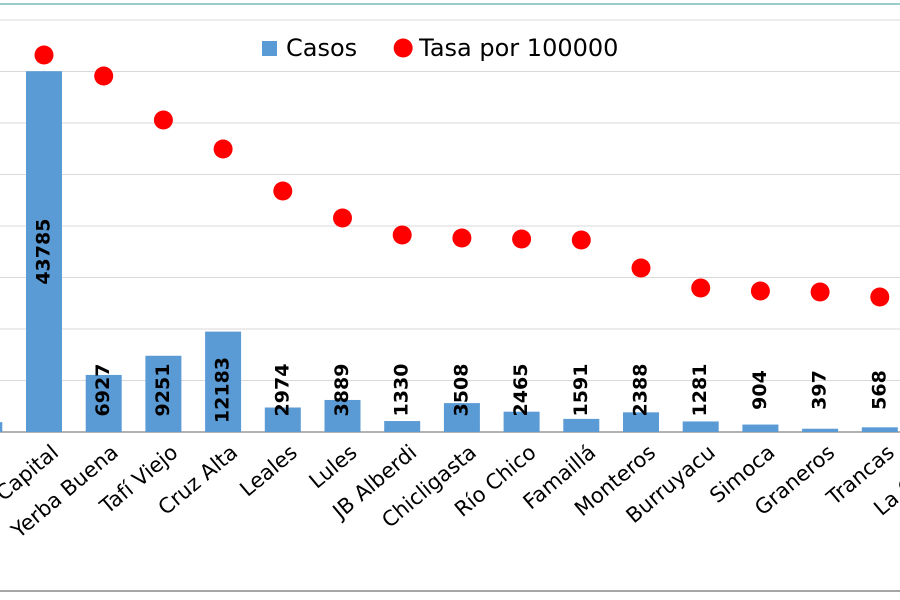 The width and height of the screenshot is (900, 600). What do you see at coordinates (879, 390) in the screenshot?
I see `value-label: 568` at bounding box center [879, 390].